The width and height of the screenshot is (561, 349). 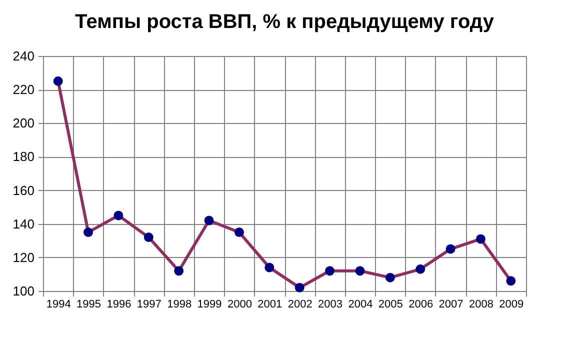 What do you see at coordinates (511, 304) in the screenshot?
I see `x-tick-label: 2009` at bounding box center [511, 304].